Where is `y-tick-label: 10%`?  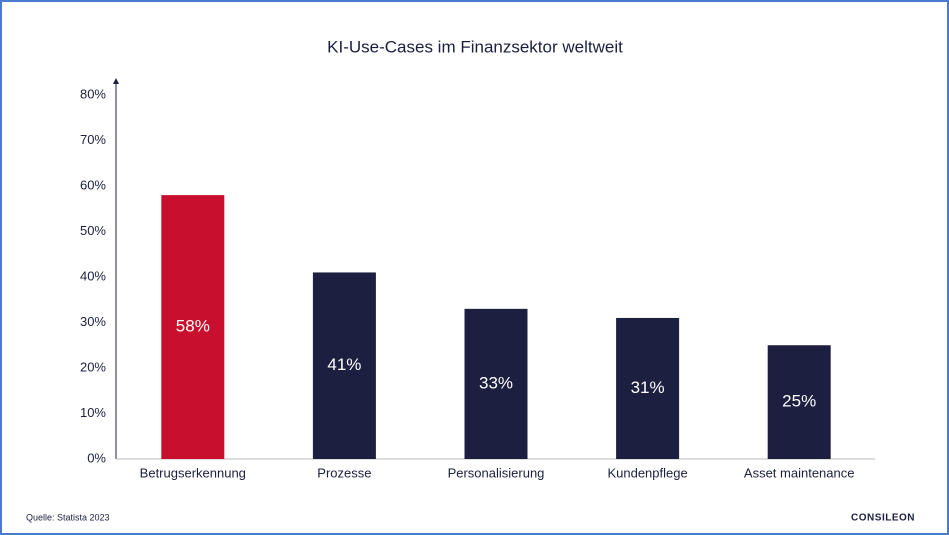
y-tick-label: 10% is located at coordinates (93, 412).